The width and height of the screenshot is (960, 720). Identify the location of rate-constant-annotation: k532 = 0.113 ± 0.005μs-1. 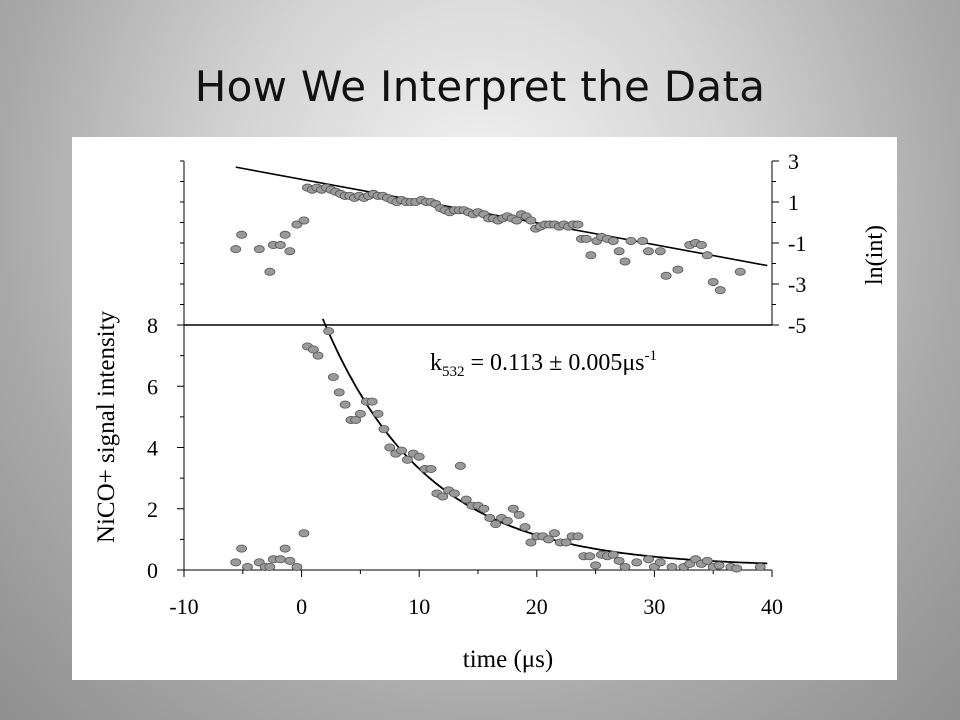
(543, 364).